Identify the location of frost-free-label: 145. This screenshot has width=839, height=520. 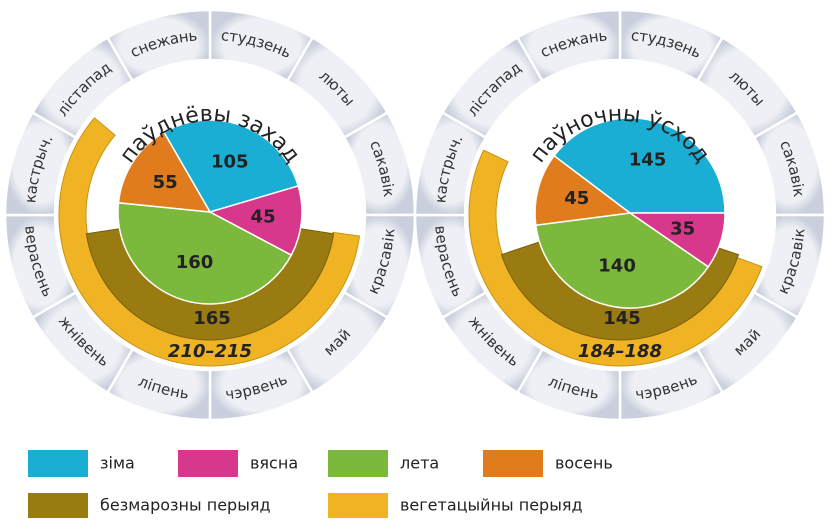
(622, 318).